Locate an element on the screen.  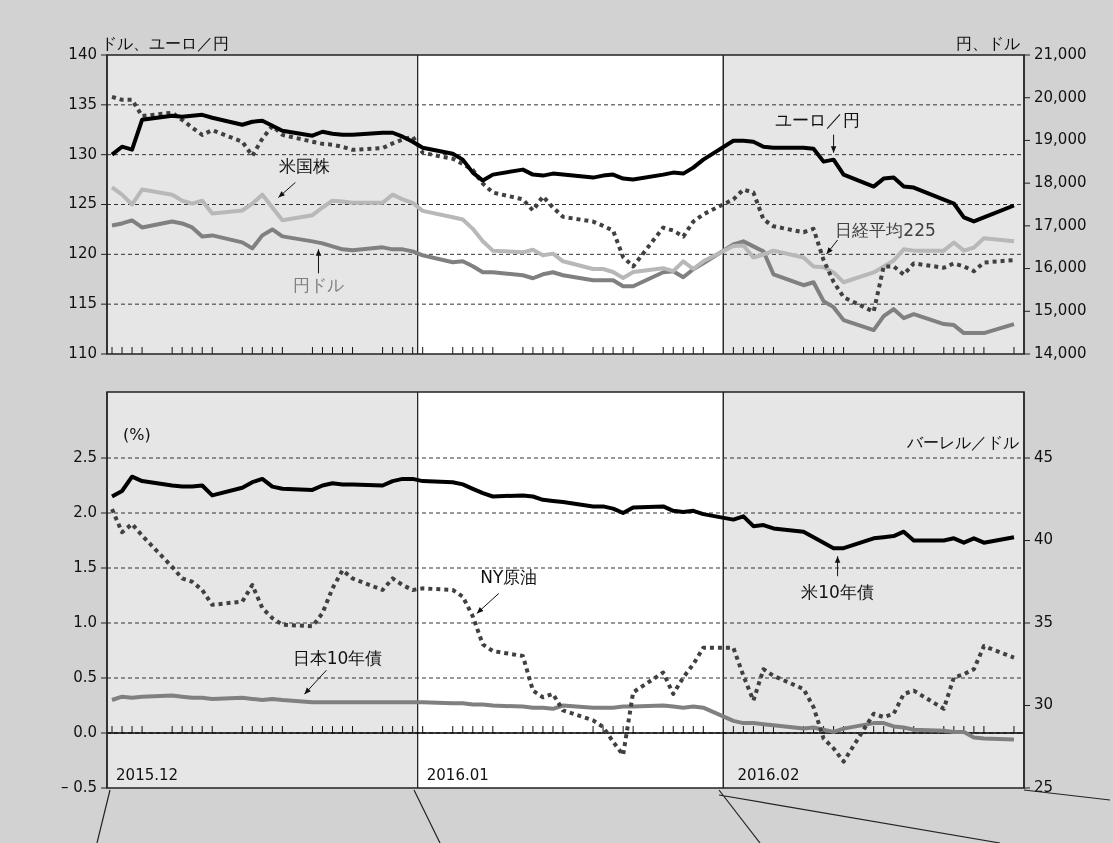
y2-tick-label: 25 is located at coordinates (1044, 786).